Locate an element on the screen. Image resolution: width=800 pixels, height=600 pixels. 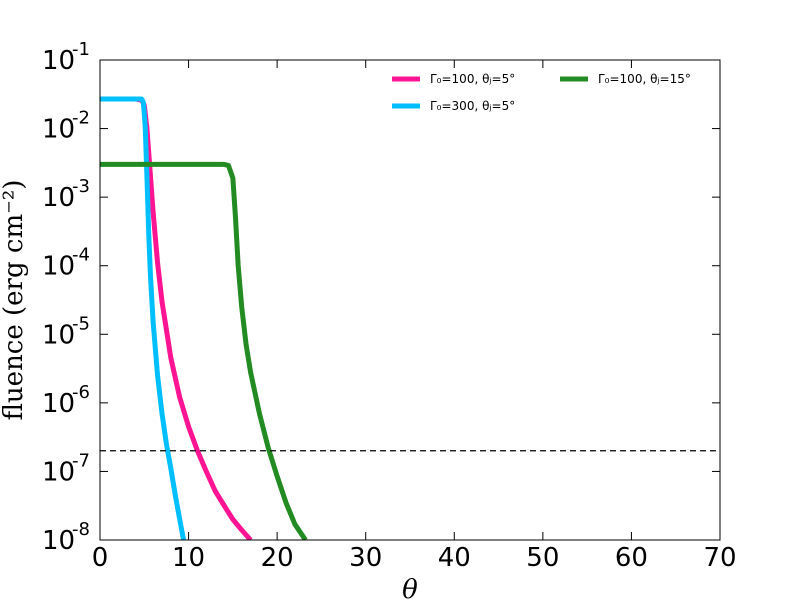
y-axis-label: fluence (erg cm⁻²) is located at coordinates (14, 300).